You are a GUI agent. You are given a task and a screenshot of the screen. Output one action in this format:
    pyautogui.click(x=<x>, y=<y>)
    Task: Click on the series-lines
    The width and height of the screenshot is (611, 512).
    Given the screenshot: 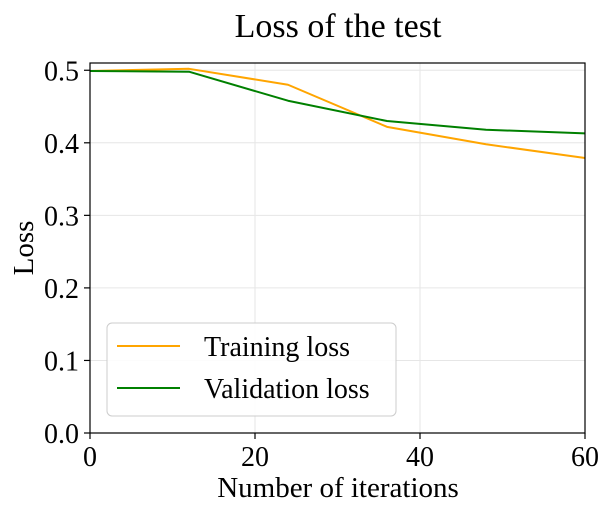 What is the action you would take?
    pyautogui.click(x=337, y=113)
    